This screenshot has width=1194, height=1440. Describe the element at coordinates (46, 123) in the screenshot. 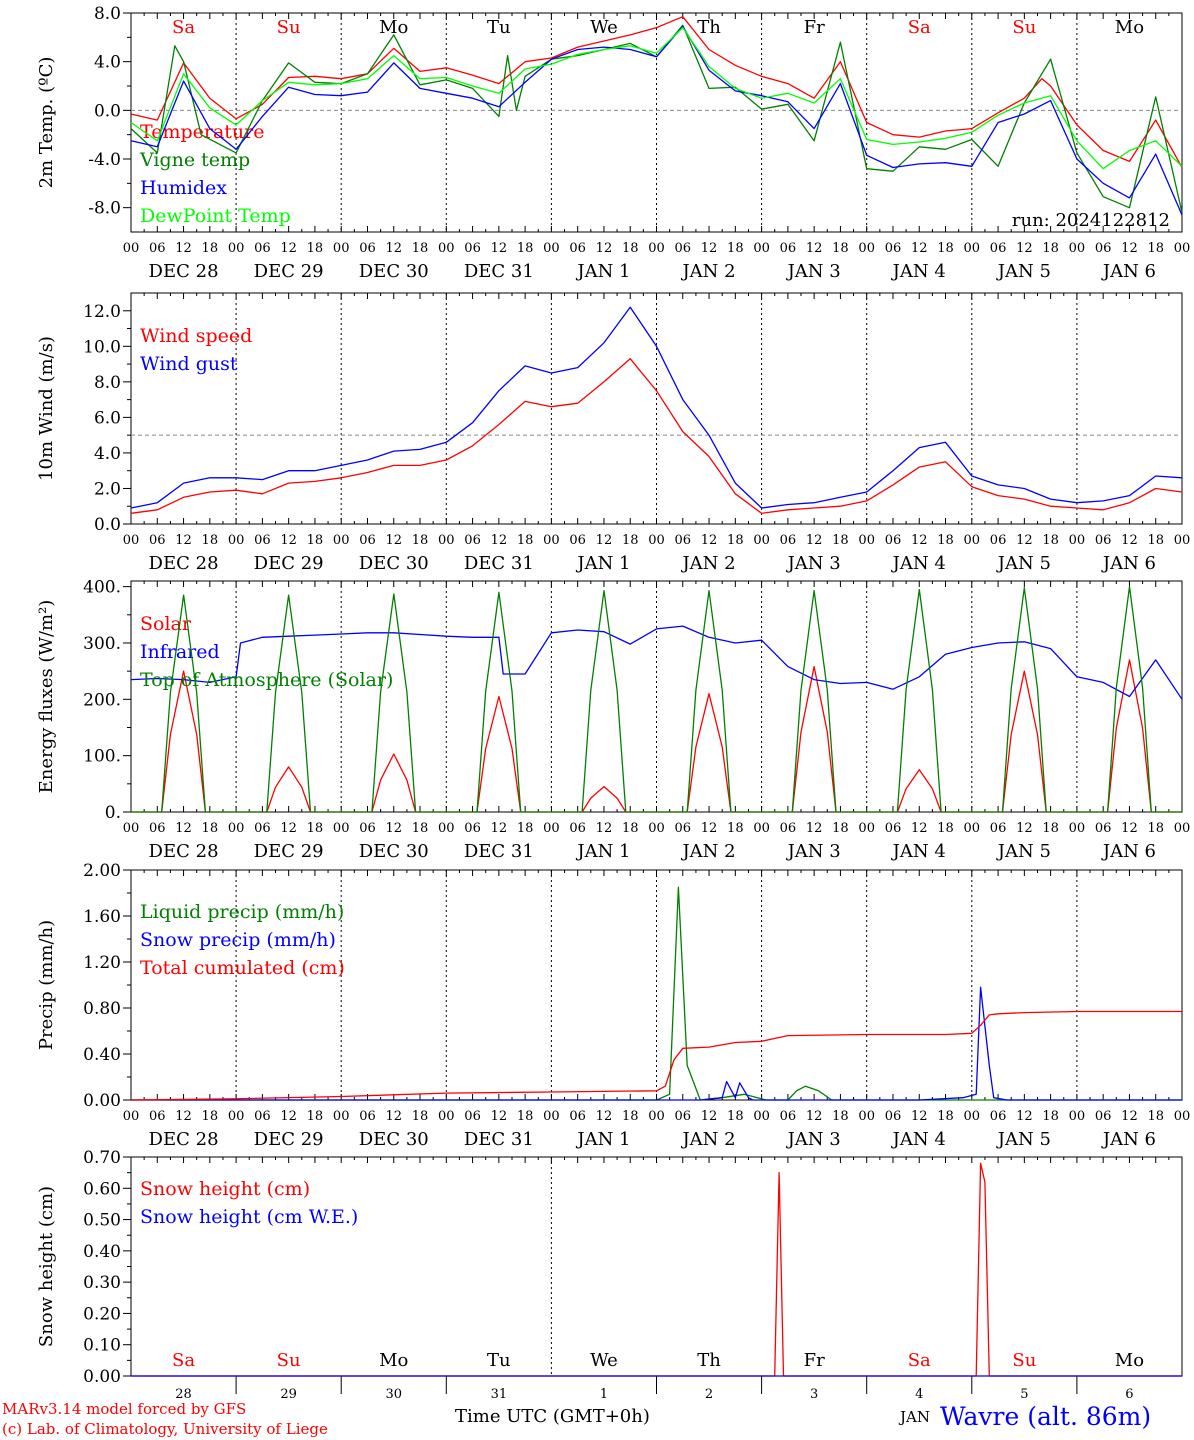

I see `y-axis-label: 2m Temp. (ºC)` at that location.